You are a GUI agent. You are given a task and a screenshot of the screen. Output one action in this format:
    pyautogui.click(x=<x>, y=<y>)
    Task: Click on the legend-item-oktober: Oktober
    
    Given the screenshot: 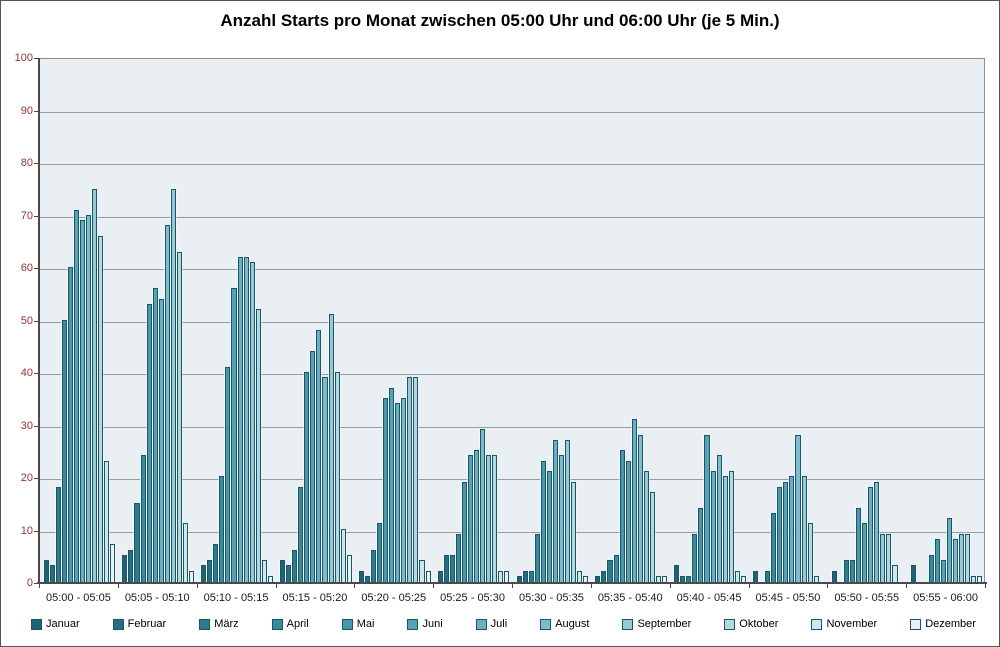 What is the action you would take?
    pyautogui.click(x=751, y=624)
    